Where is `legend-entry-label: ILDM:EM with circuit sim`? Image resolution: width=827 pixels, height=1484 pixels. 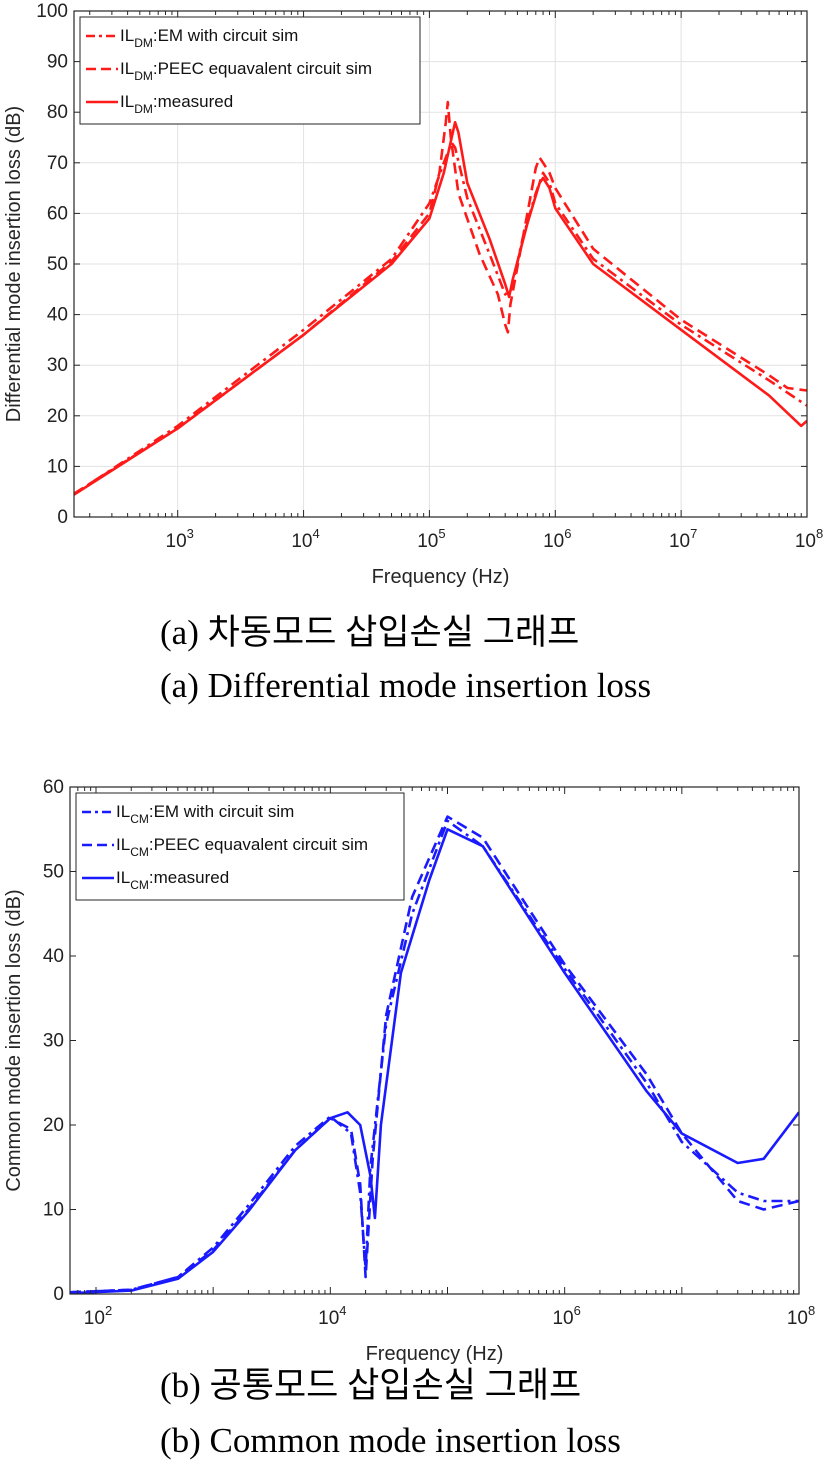 legend-entry-label: ILDM:EM with circuit sim is located at coordinates (209, 38).